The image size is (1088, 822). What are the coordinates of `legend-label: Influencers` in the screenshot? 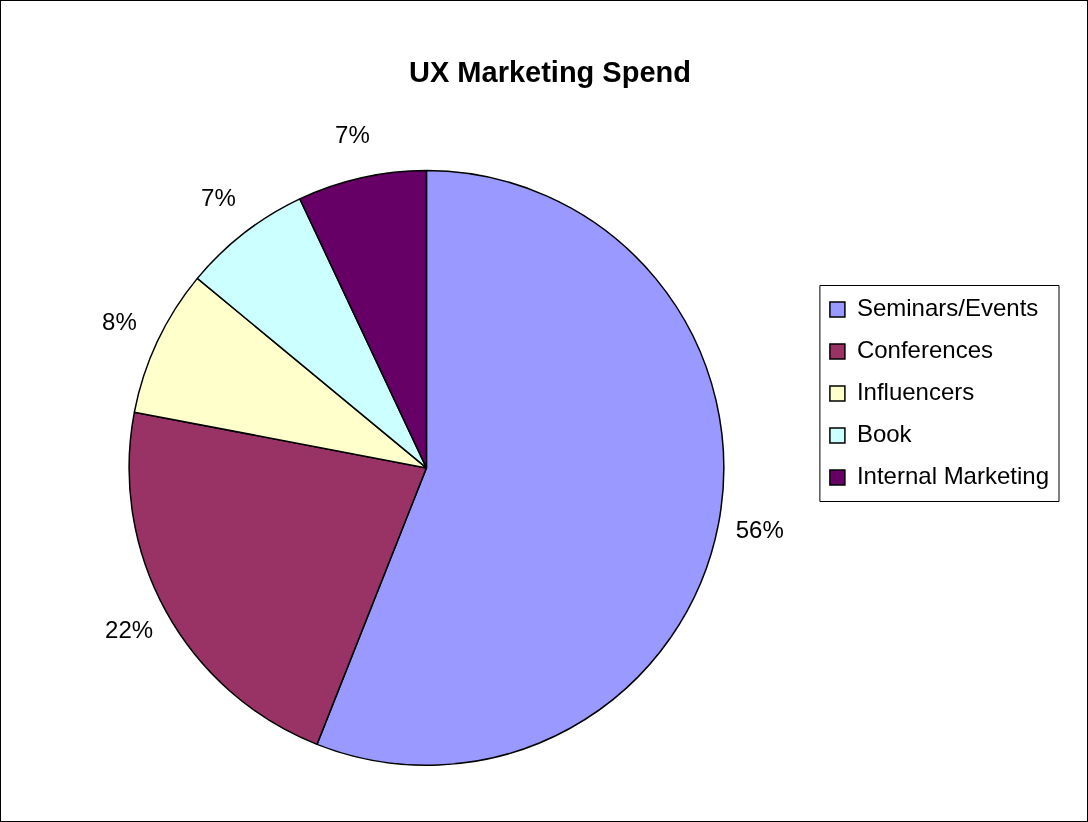 It's located at (915, 392).